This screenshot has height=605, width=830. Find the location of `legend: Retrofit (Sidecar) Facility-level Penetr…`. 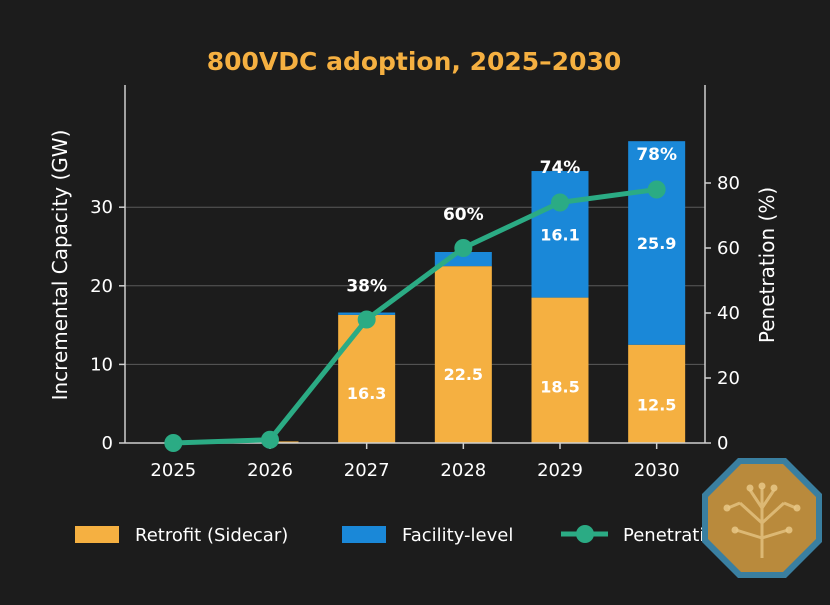

legend: Retrofit (Sidecar) Facility-level Penetr… is located at coordinates (412, 535).